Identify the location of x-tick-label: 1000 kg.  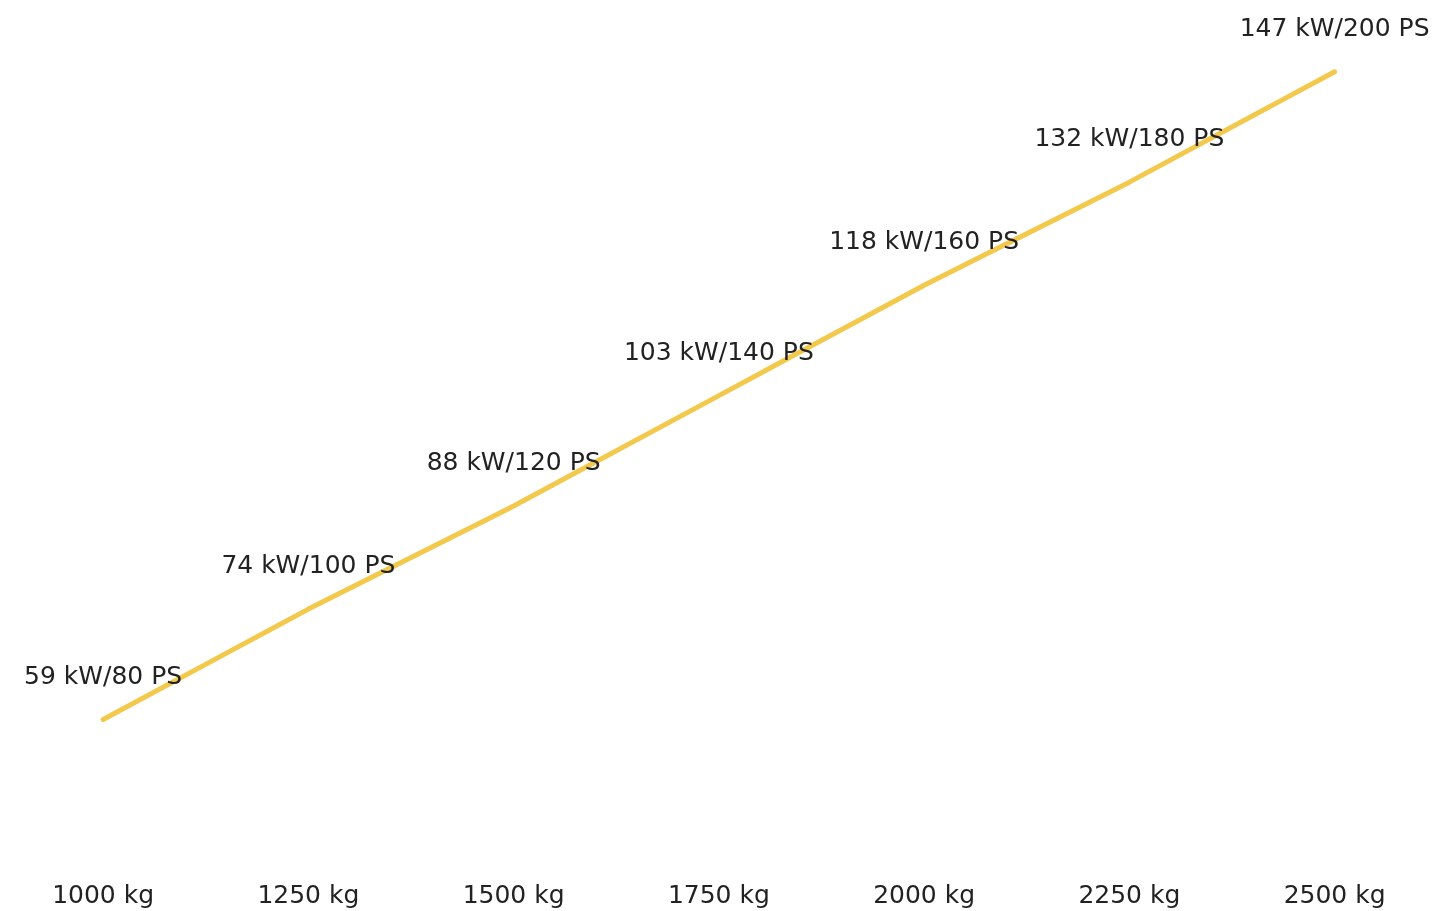
(103, 894).